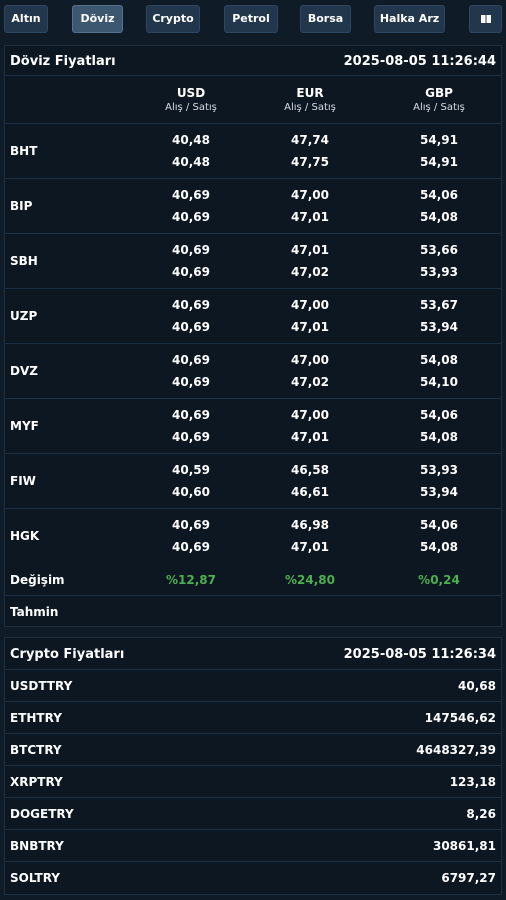 Image resolution: width=506 pixels, height=900 pixels. I want to click on gbp-buy-value: 54,91, so click(439, 140).